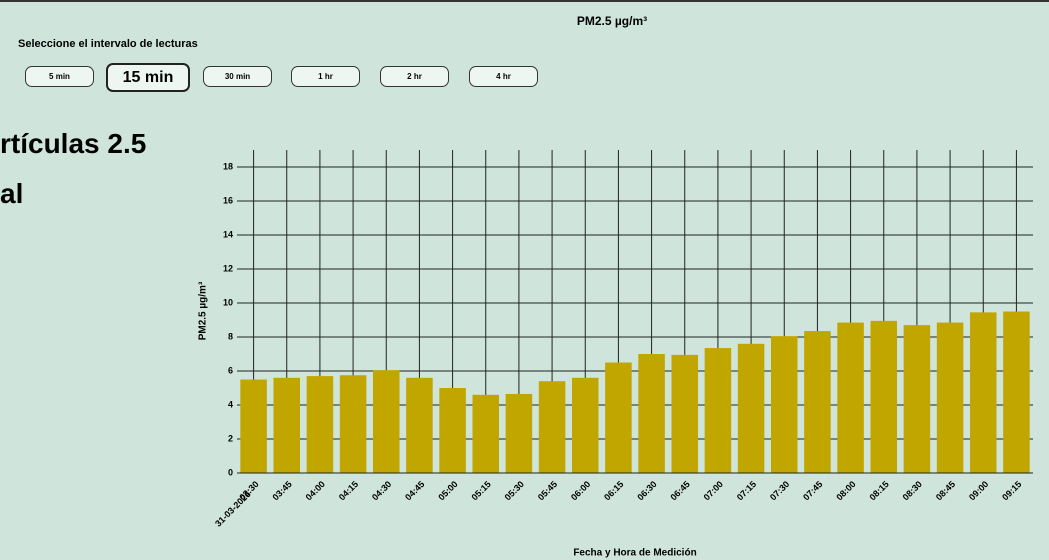 The height and width of the screenshot is (560, 1049). What do you see at coordinates (414, 76) in the screenshot?
I see `interval-button: 2 hr` at bounding box center [414, 76].